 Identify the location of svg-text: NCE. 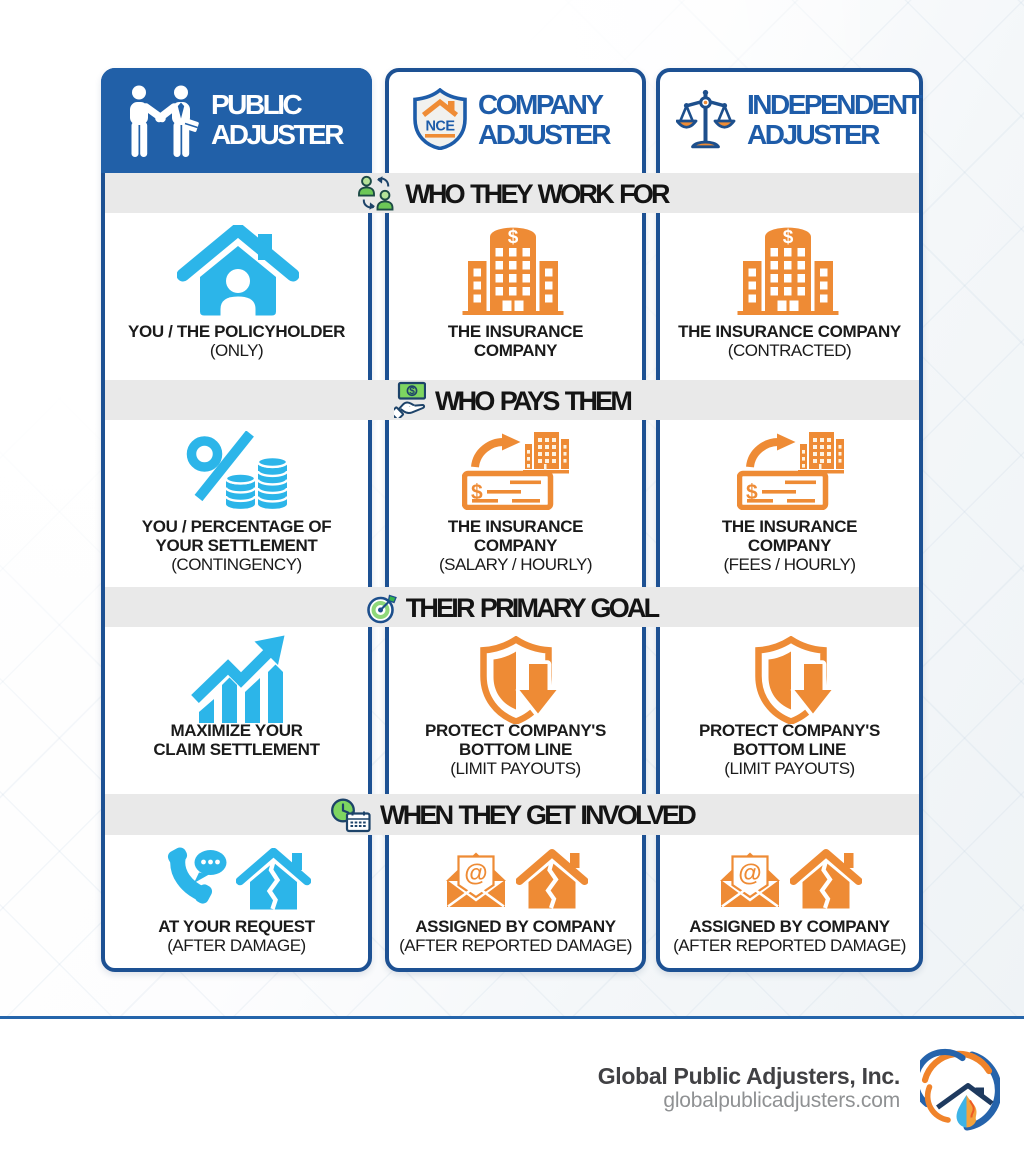
(440, 127).